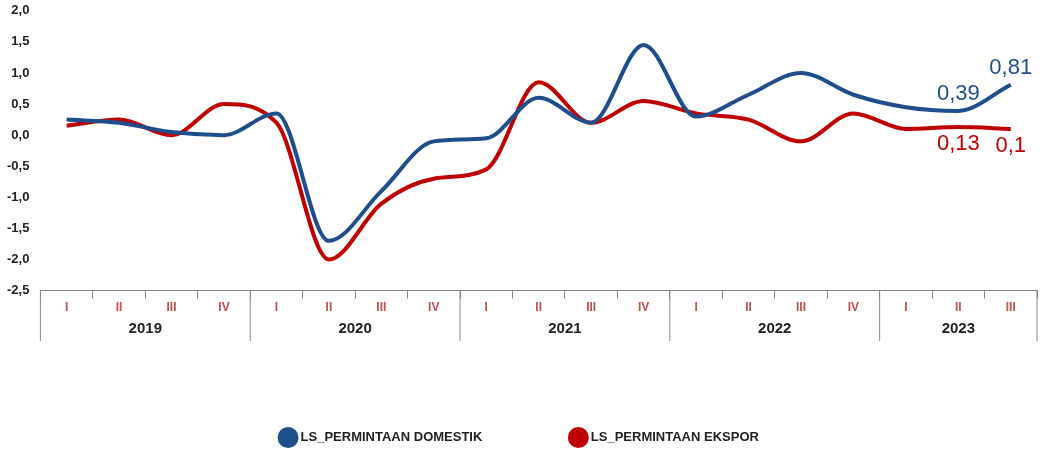 The width and height of the screenshot is (1057, 454). I want to click on y-tick-label: 0,5, so click(20, 103).